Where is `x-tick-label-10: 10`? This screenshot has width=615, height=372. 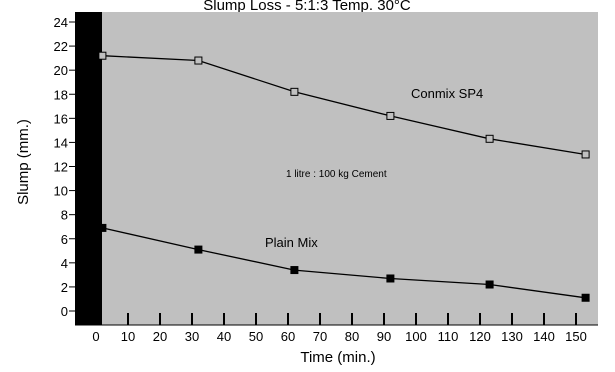 x-tick-label-10: 10 is located at coordinates (128, 336).